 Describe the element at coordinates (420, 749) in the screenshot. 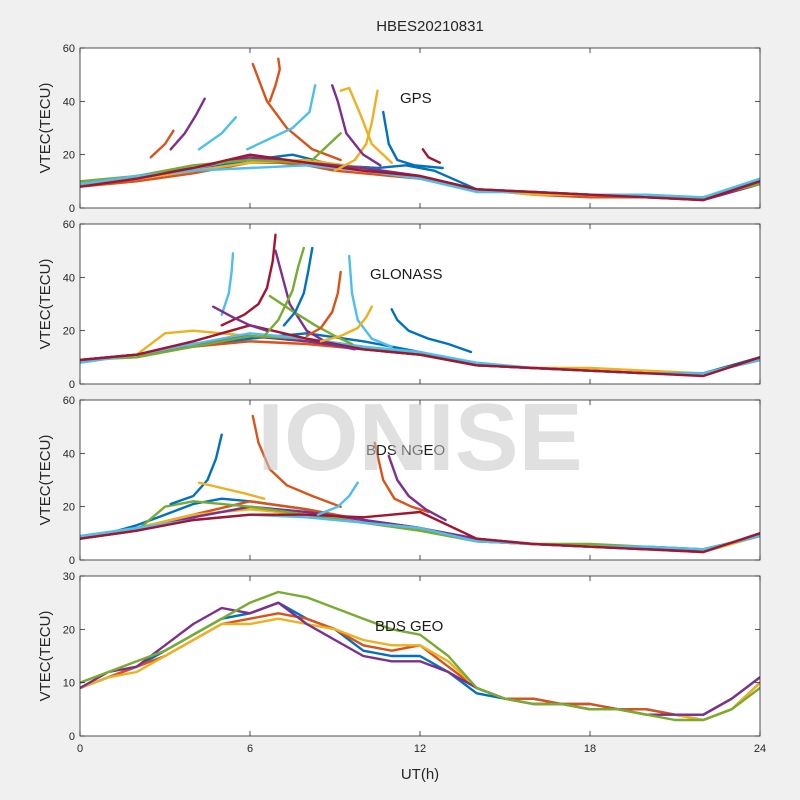

I see `x-tick-label: 12` at that location.